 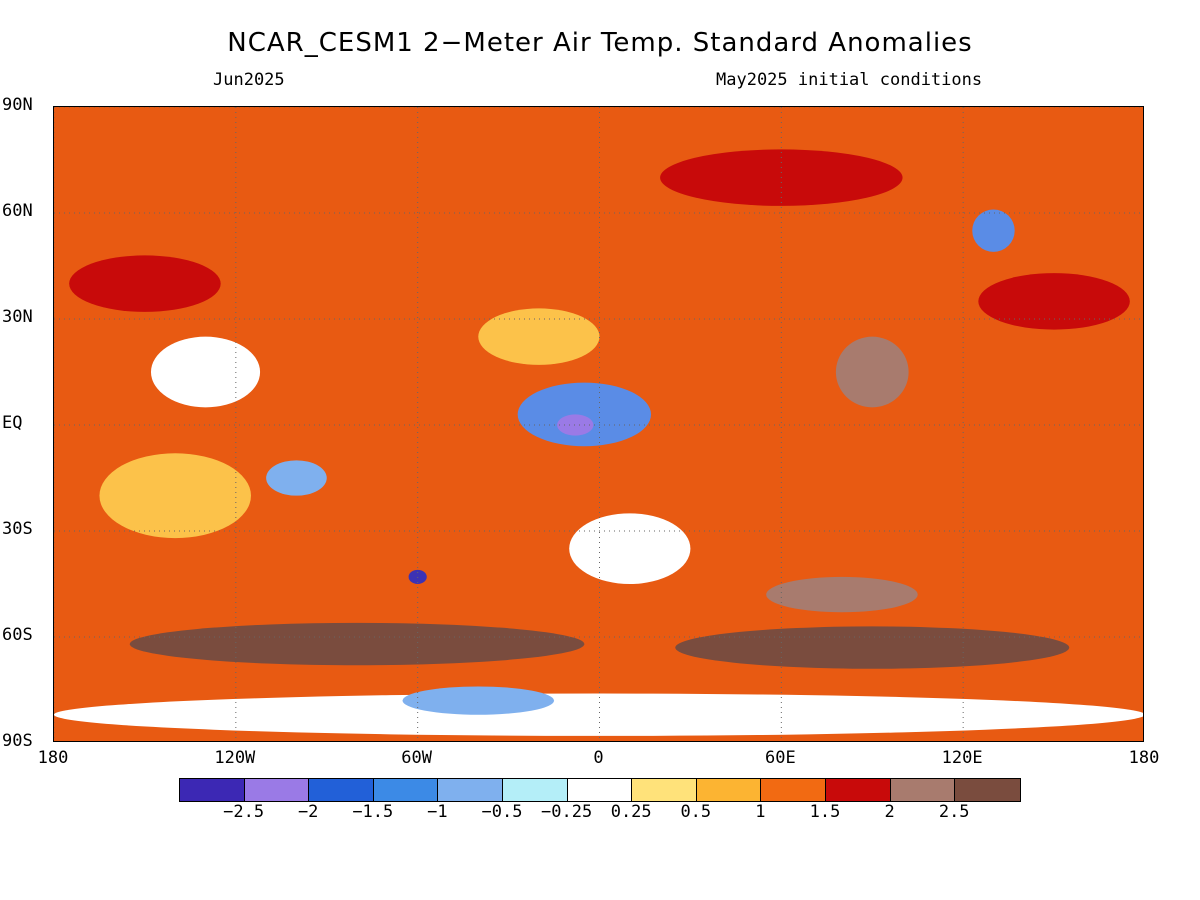 What do you see at coordinates (417, 758) in the screenshot?
I see `longitude-tick-label: 60W` at bounding box center [417, 758].